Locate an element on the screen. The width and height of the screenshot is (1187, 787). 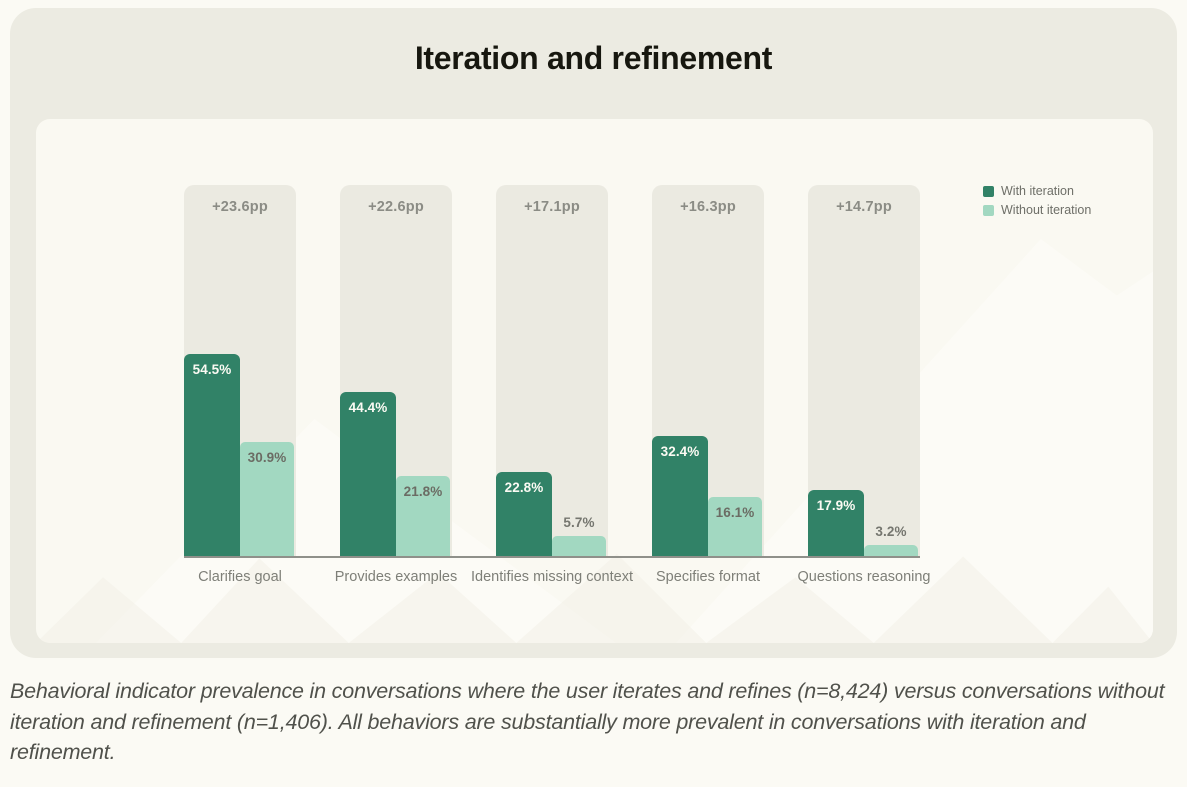
bar-without-iteration: 21.8% is located at coordinates (423, 516).